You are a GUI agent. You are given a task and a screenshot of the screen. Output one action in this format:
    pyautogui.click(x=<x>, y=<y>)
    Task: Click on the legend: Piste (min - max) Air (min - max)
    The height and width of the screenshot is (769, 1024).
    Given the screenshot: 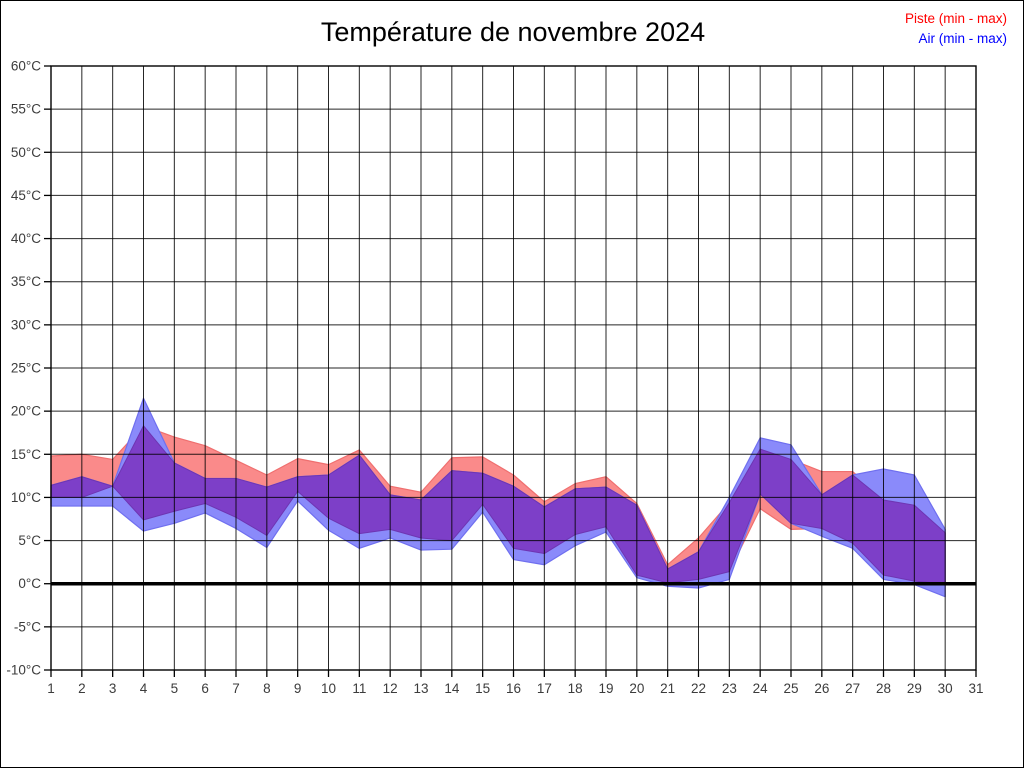 What is the action you would take?
    pyautogui.click(x=956, y=29)
    